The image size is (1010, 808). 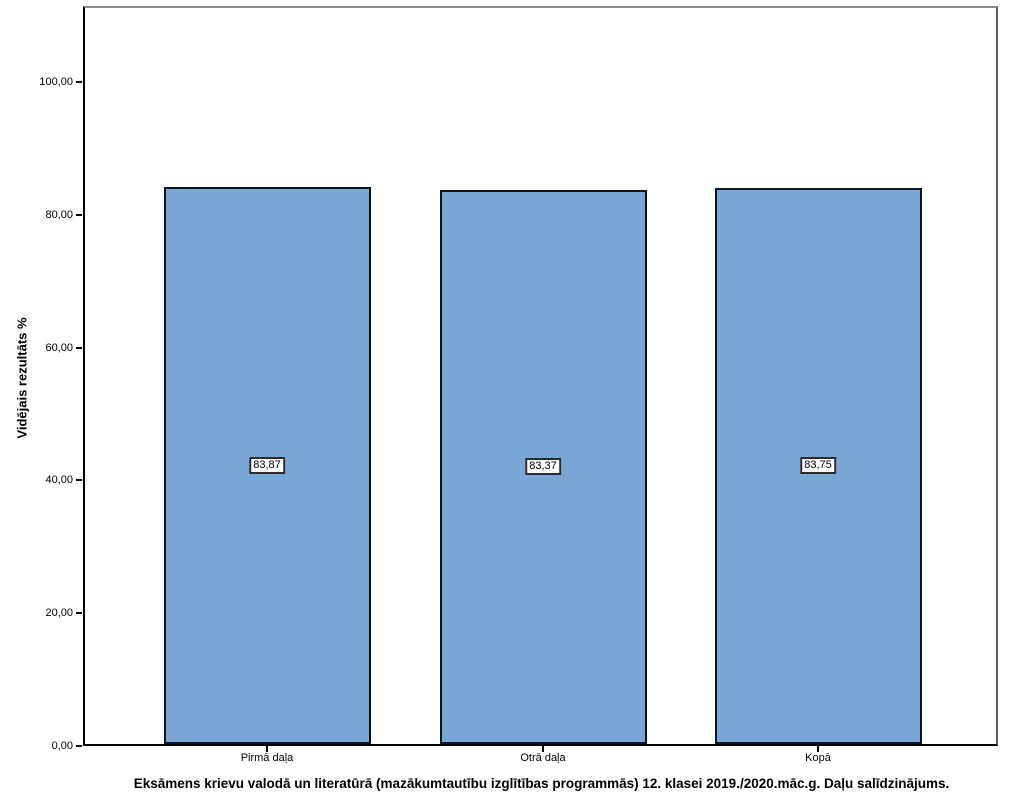 I want to click on bar-2: 83,37, so click(x=543, y=467).